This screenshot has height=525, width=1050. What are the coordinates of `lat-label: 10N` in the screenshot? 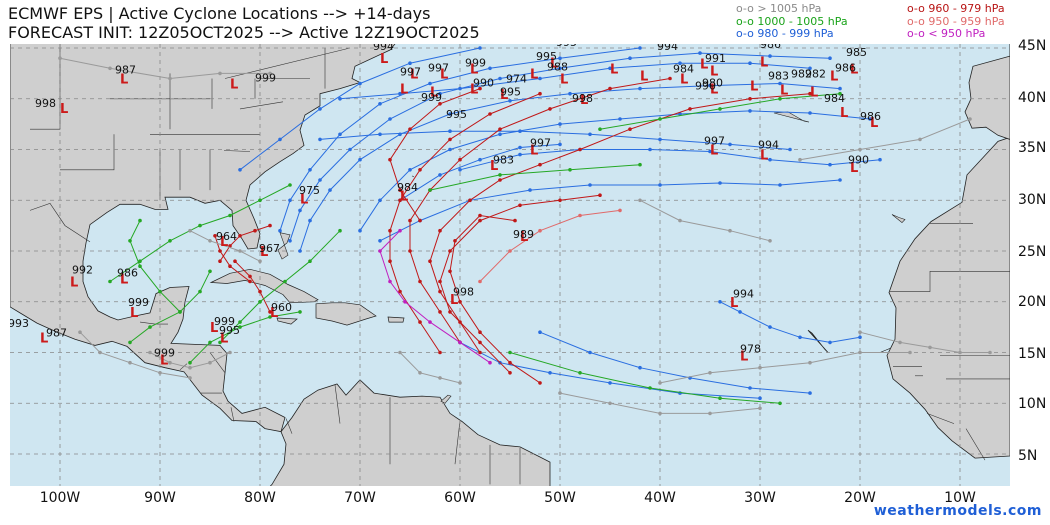 It's located at (1032, 404).